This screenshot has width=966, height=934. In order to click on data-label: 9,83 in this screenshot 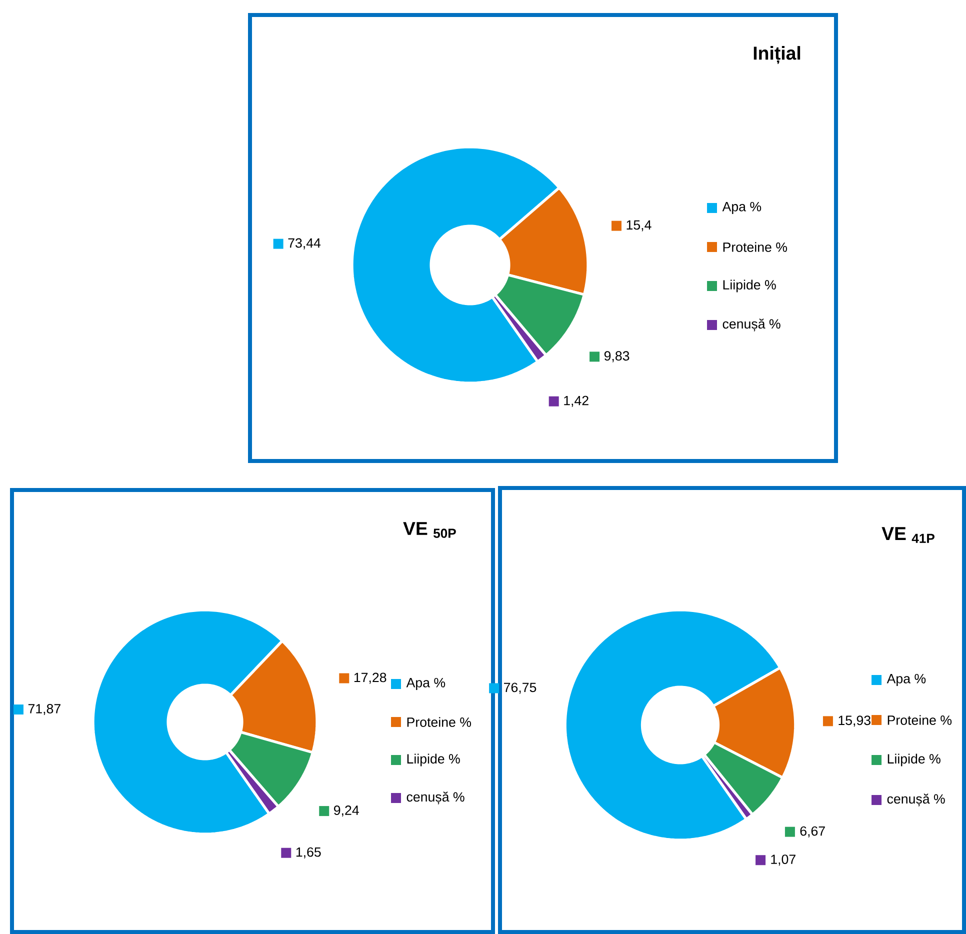, I will do `click(617, 356)`.